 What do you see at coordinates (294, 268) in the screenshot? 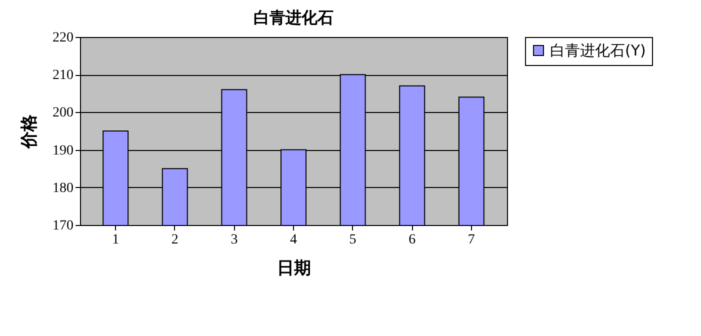
I see `x-axis-title: 日期` at bounding box center [294, 268].